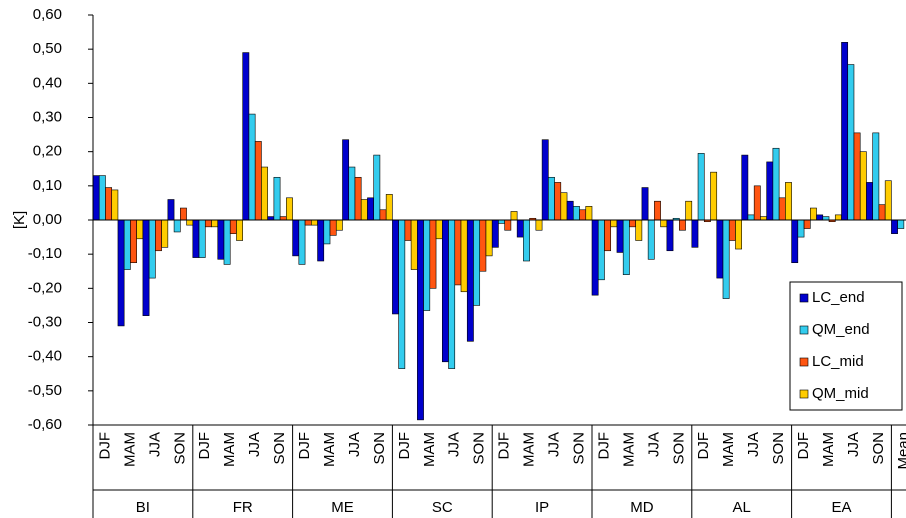 The height and width of the screenshot is (518, 906). What do you see at coordinates (47, 151) in the screenshot?
I see `y-tick-label: 0,20` at bounding box center [47, 151].